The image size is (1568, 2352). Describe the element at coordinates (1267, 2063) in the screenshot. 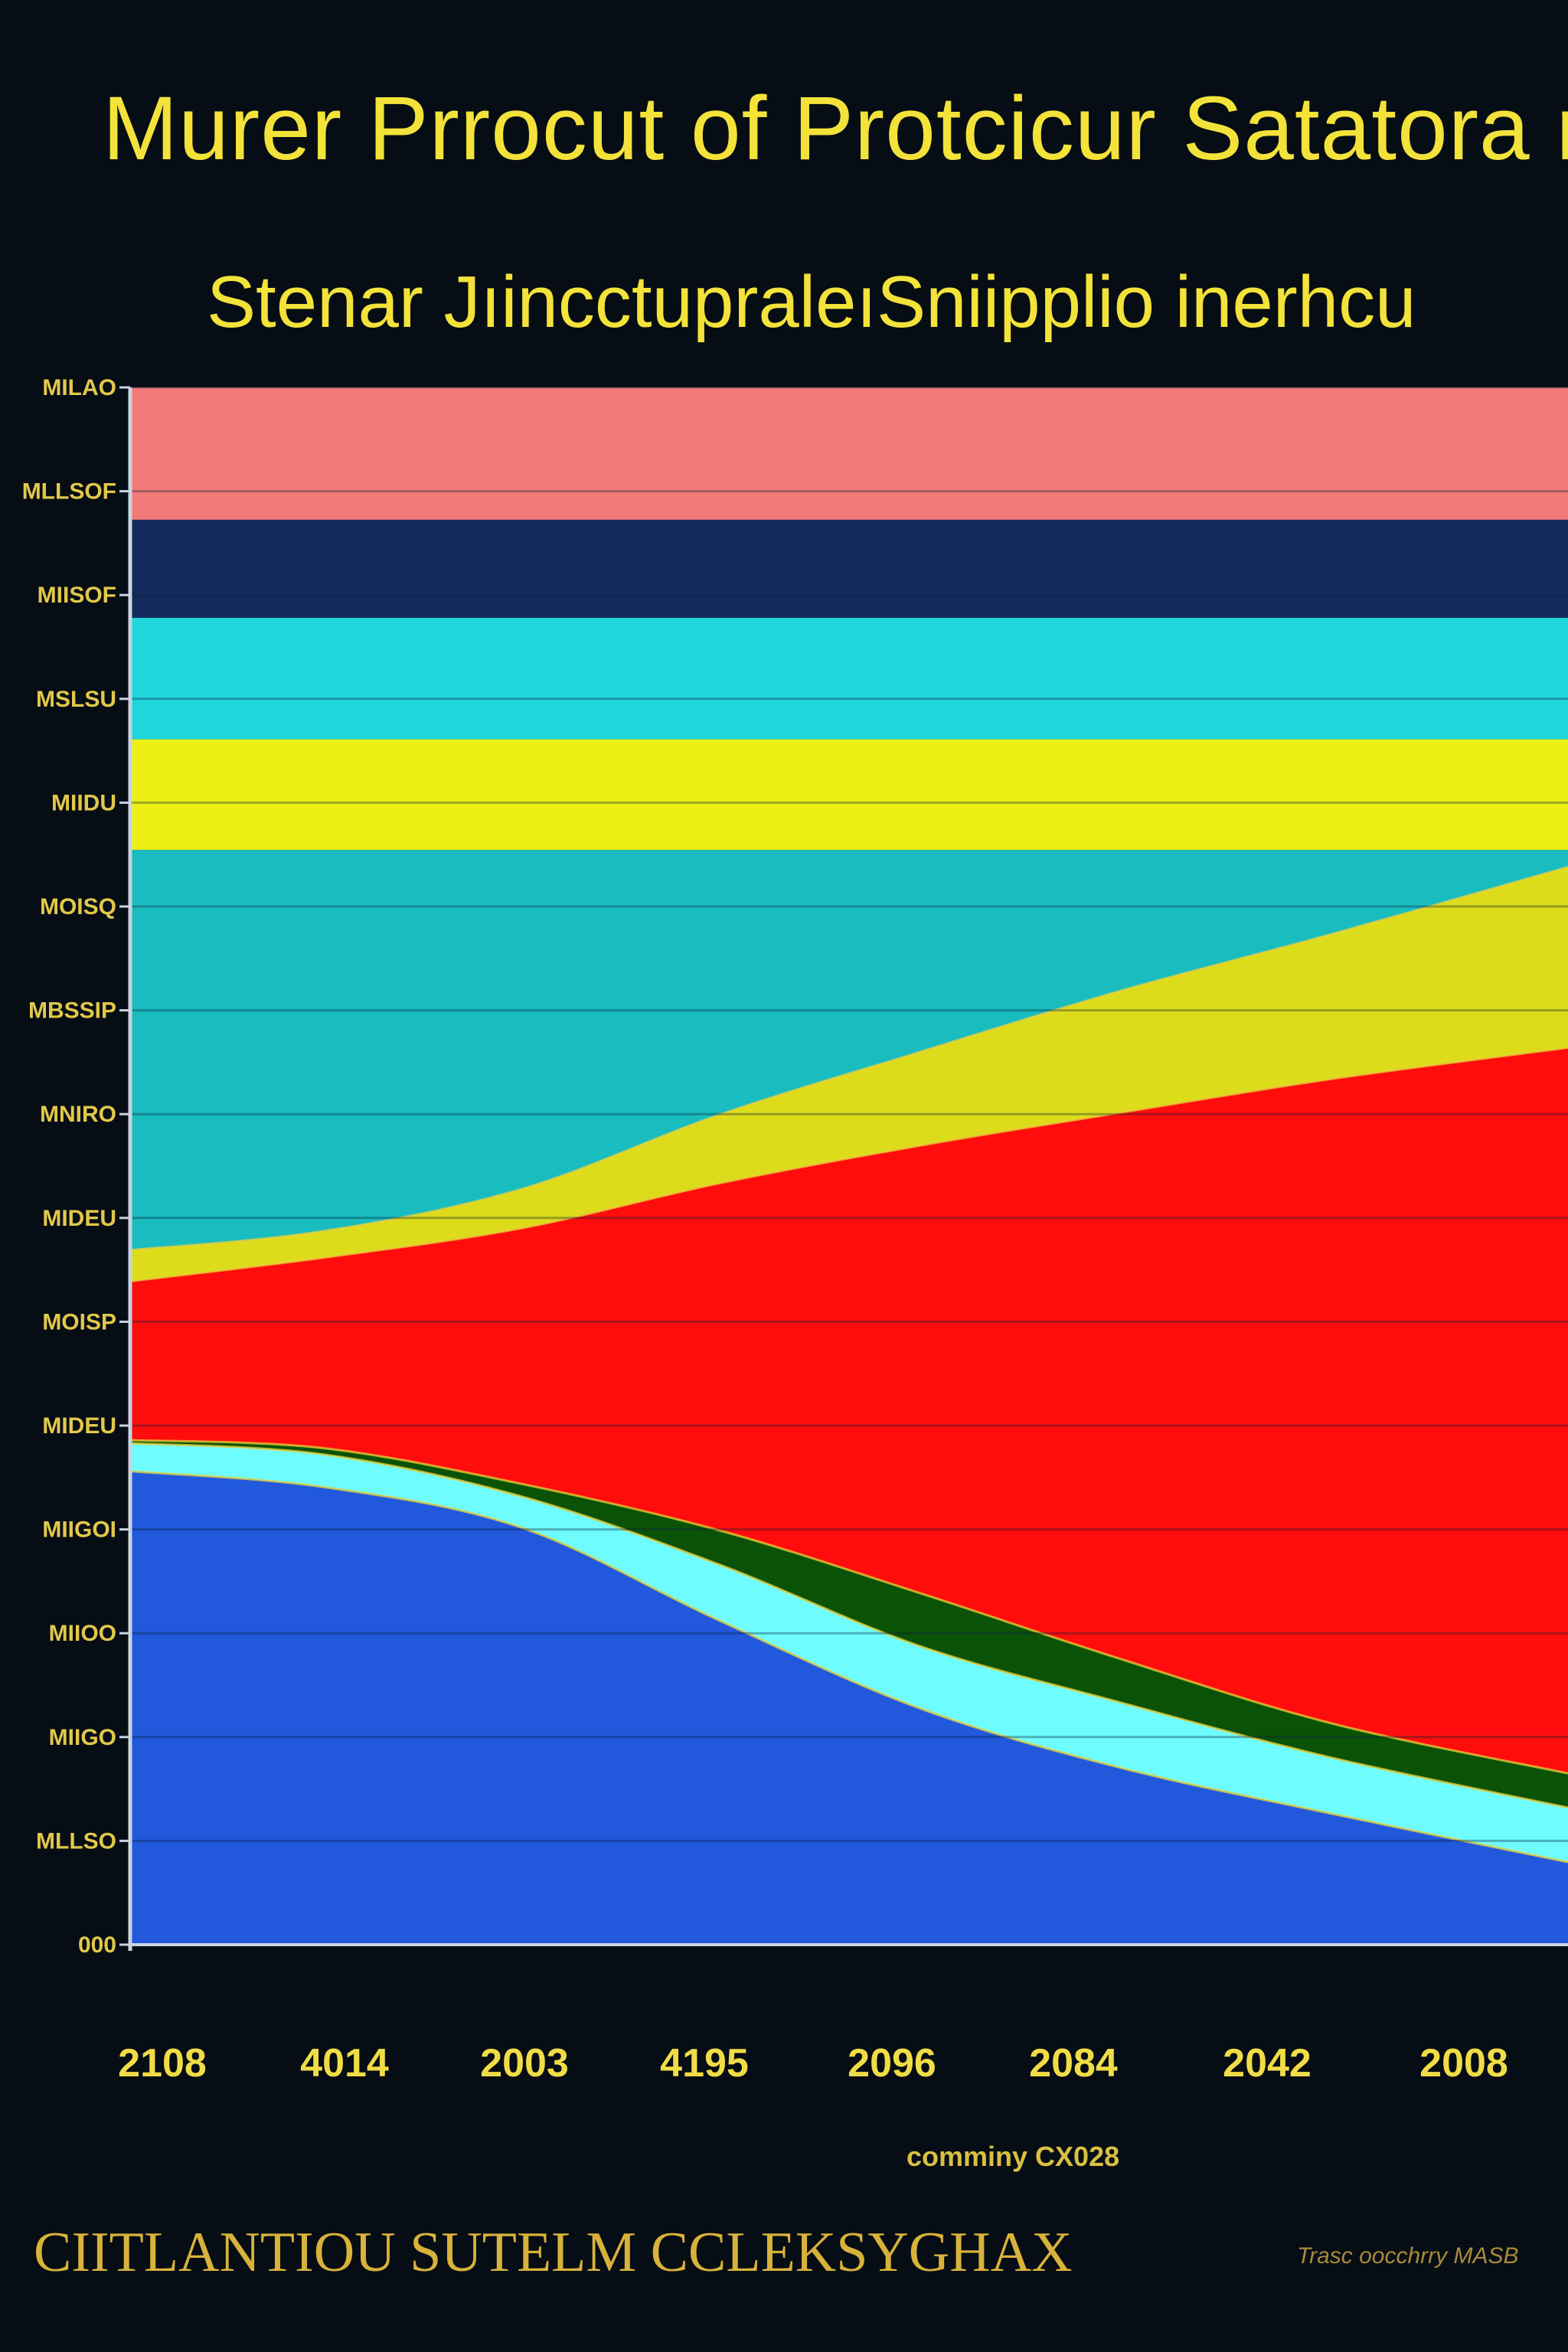

I see `x-tick-label: 2042` at that location.